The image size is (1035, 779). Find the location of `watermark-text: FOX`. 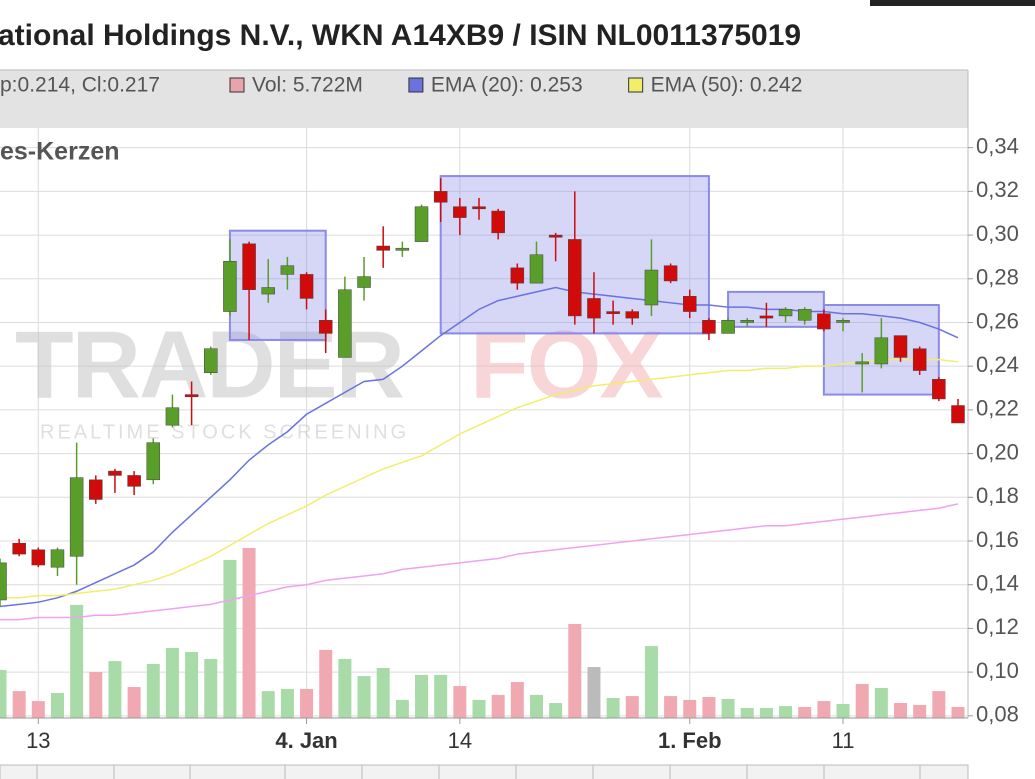

watermark-text: FOX is located at coordinates (566, 364).